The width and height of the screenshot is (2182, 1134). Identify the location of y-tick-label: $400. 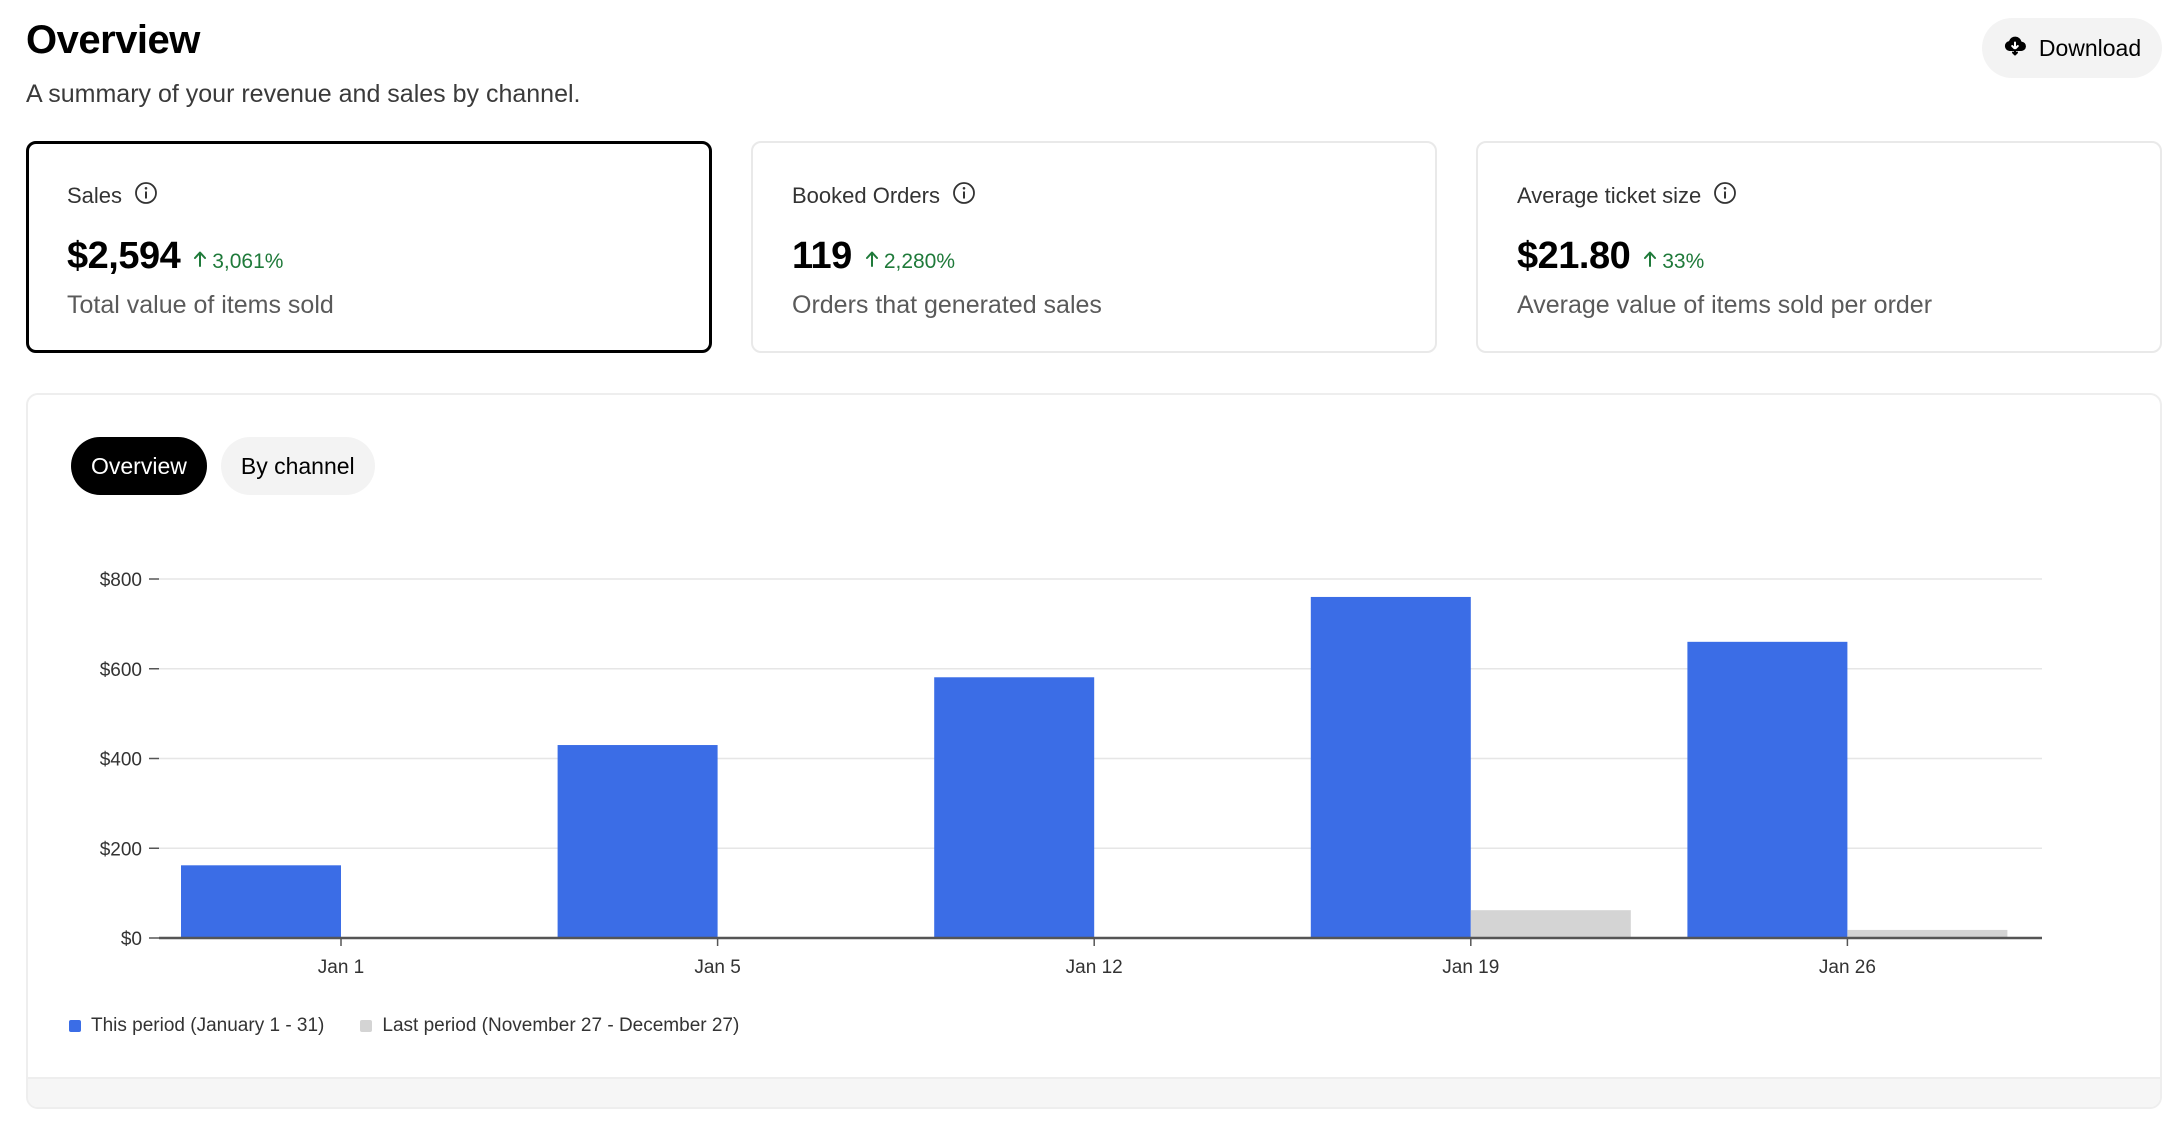
(121, 760).